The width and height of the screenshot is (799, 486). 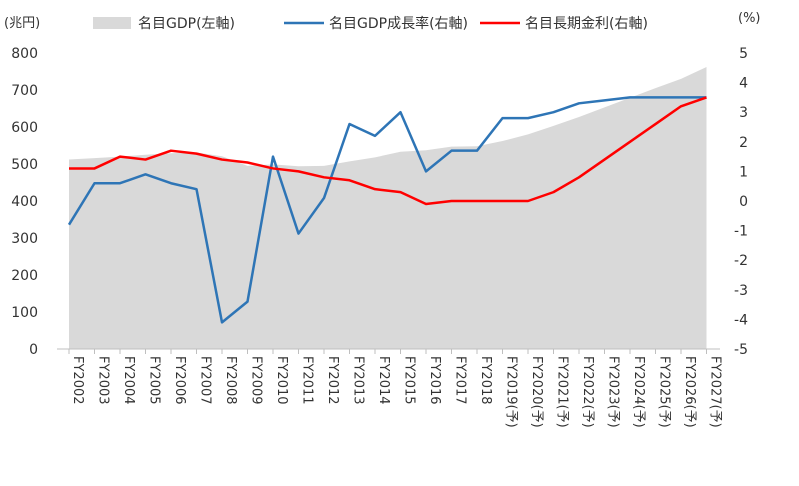 What do you see at coordinates (715, 392) in the screenshot?
I see `x-tick-label: FY2027(予)` at bounding box center [715, 392].